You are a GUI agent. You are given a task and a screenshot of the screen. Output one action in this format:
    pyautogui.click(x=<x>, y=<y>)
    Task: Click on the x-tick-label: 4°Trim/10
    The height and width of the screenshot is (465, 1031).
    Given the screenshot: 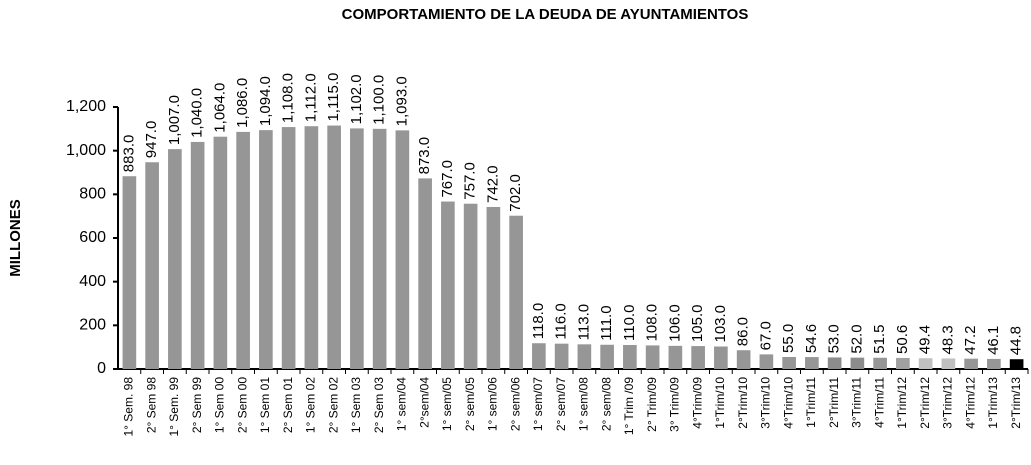 What is the action you would take?
    pyautogui.click(x=788, y=403)
    